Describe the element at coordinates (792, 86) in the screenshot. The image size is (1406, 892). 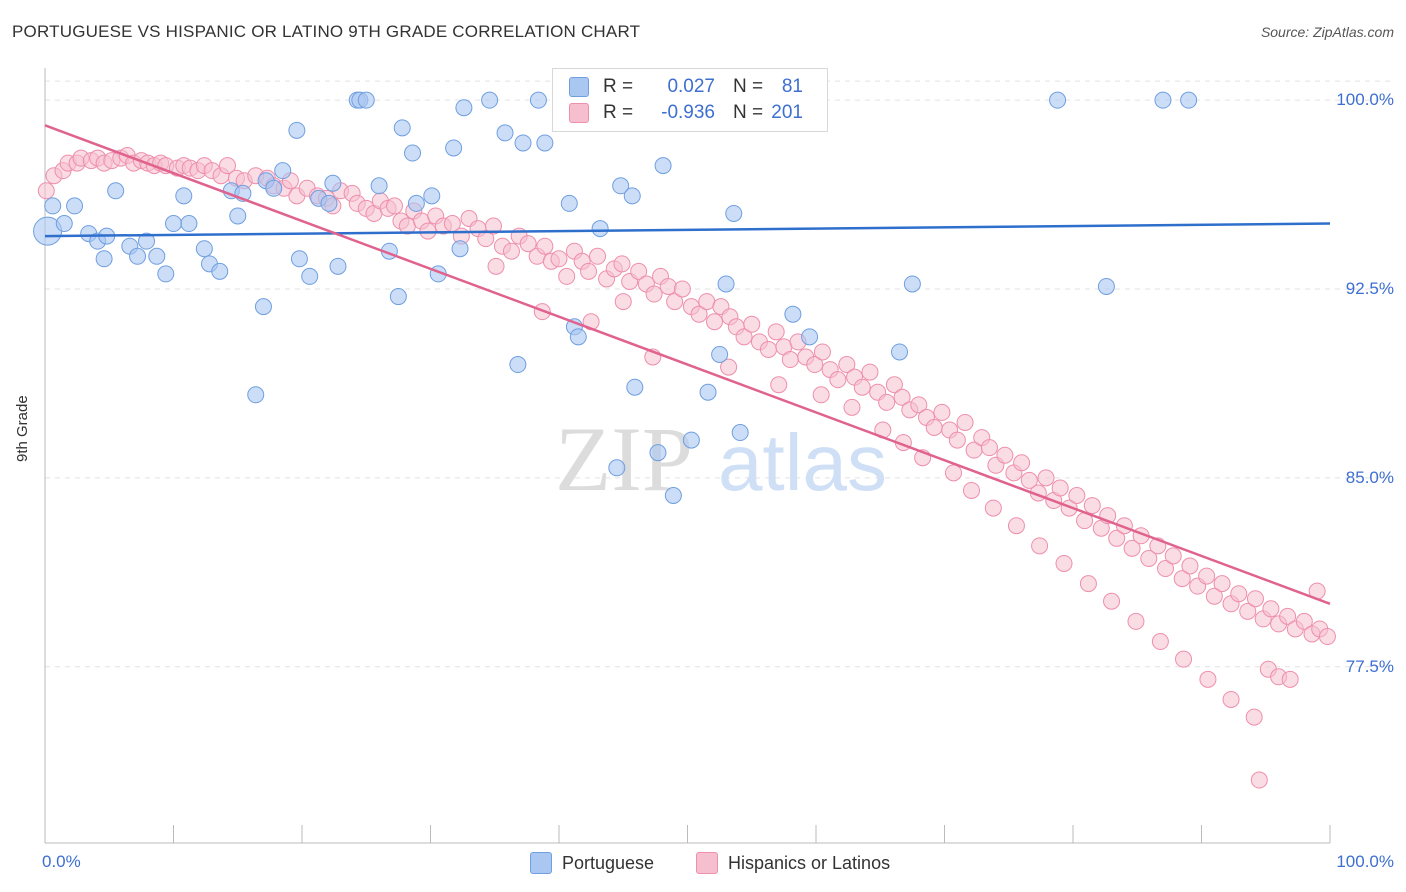
I see `legend-n-value: 81` at that location.